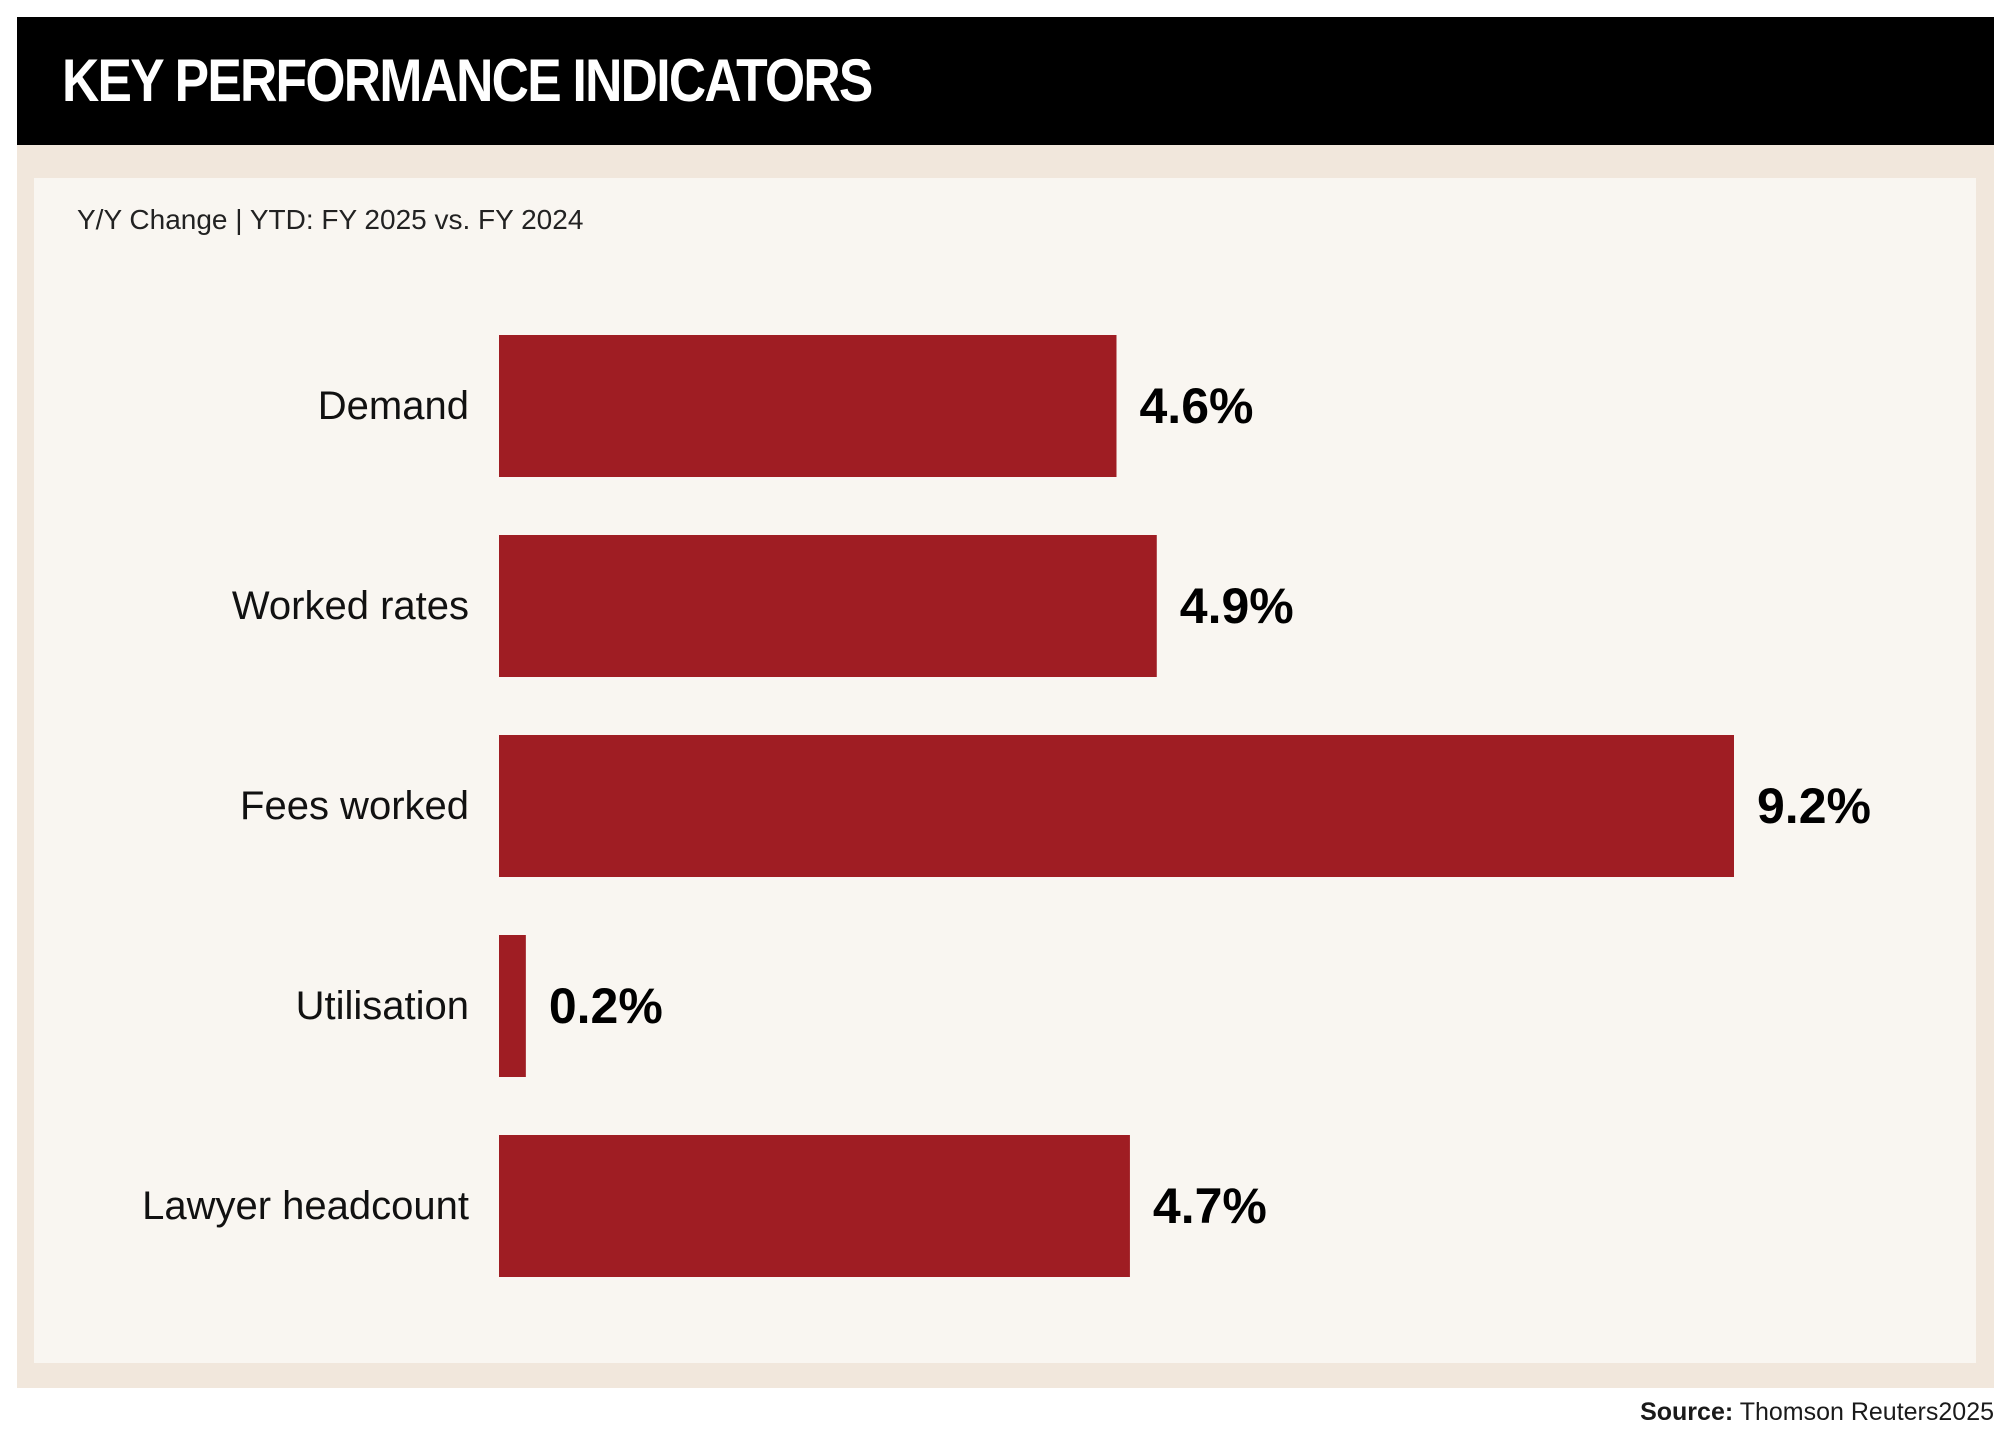  What do you see at coordinates (606, 1006) in the screenshot?
I see `value-label-utilisation: 0.2%` at bounding box center [606, 1006].